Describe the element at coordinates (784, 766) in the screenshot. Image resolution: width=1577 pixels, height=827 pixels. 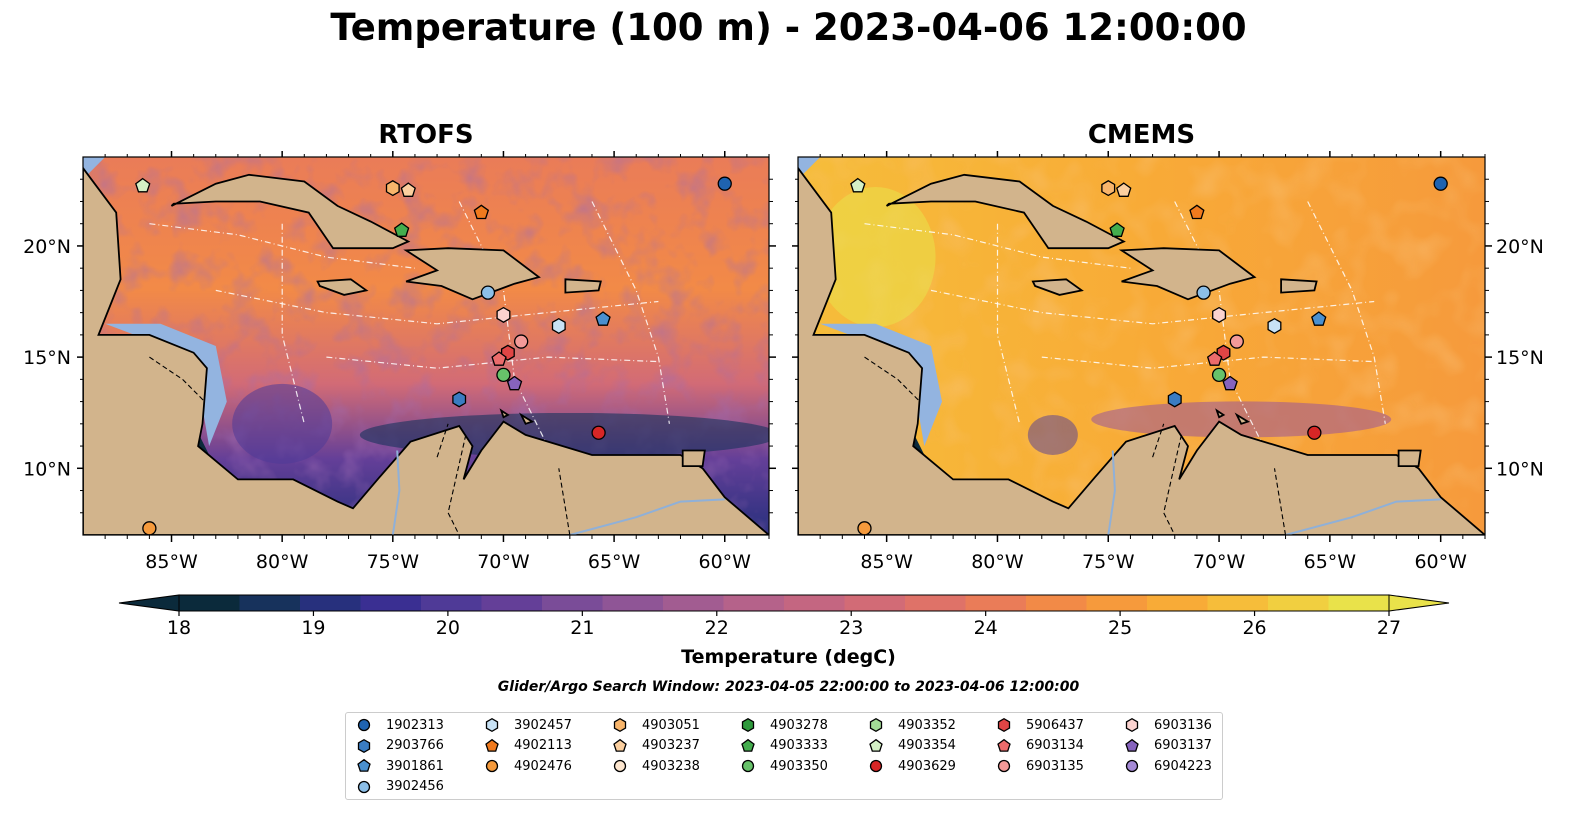
I see `legend-item: 4903350` at that location.